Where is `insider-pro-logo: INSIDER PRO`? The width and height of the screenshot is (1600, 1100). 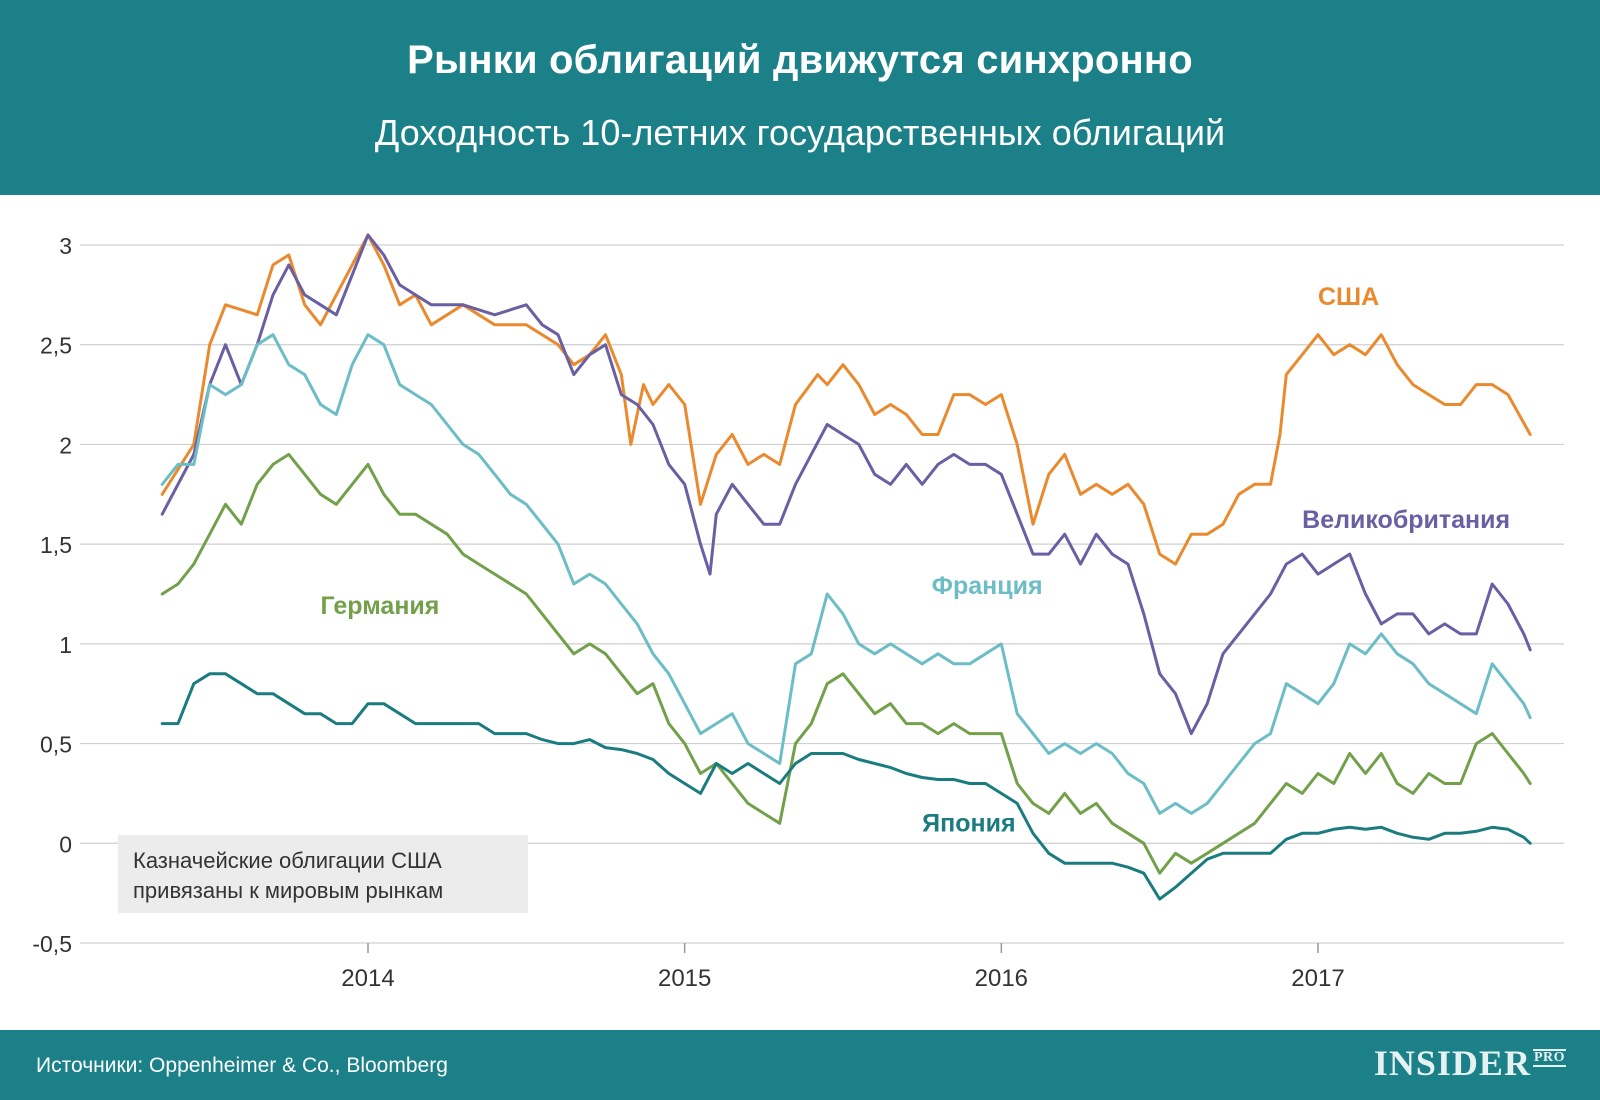 insider-pro-logo: INSIDER PRO is located at coordinates (1469, 1062).